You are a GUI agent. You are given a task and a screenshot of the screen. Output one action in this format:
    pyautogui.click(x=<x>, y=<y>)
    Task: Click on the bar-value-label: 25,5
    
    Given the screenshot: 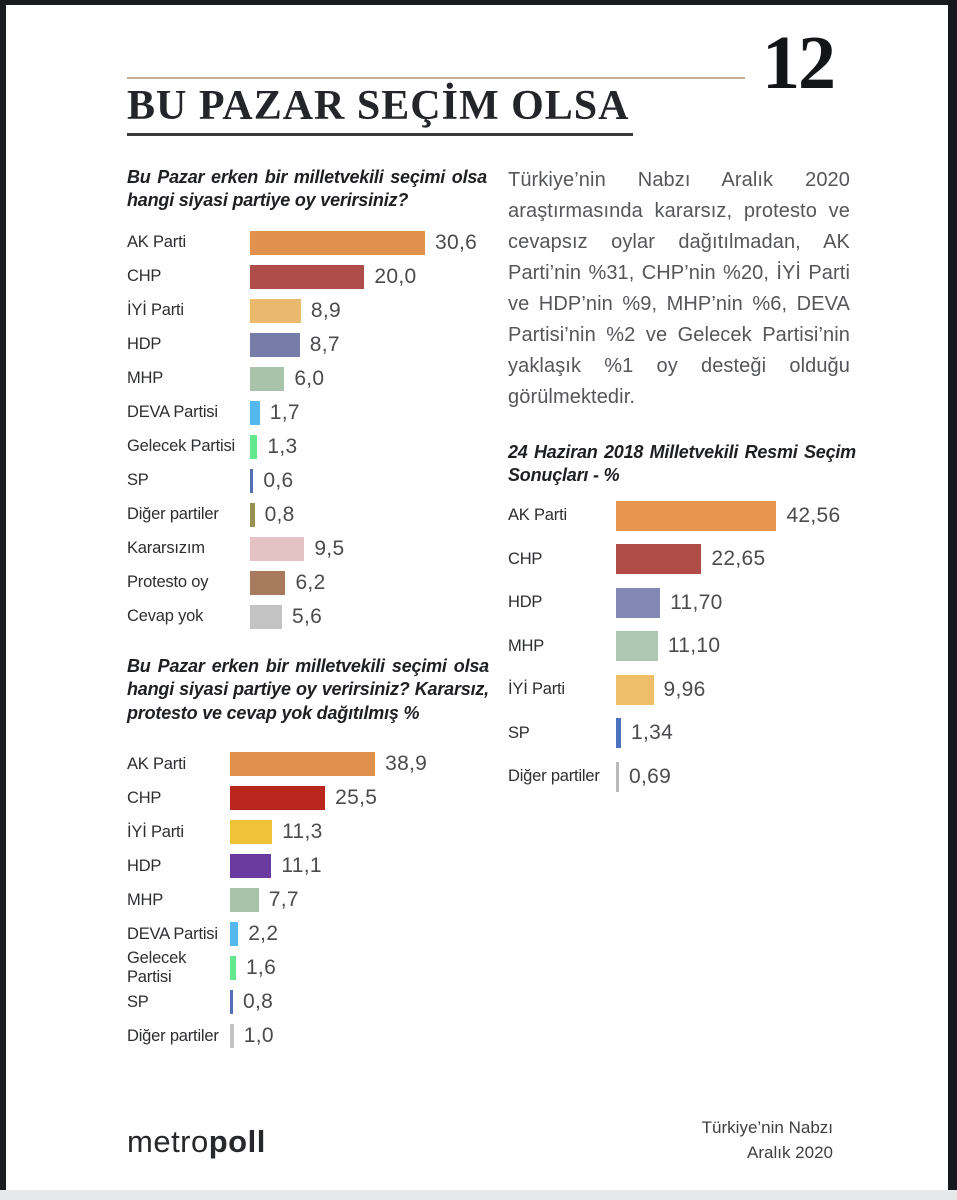 What is the action you would take?
    pyautogui.click(x=356, y=798)
    